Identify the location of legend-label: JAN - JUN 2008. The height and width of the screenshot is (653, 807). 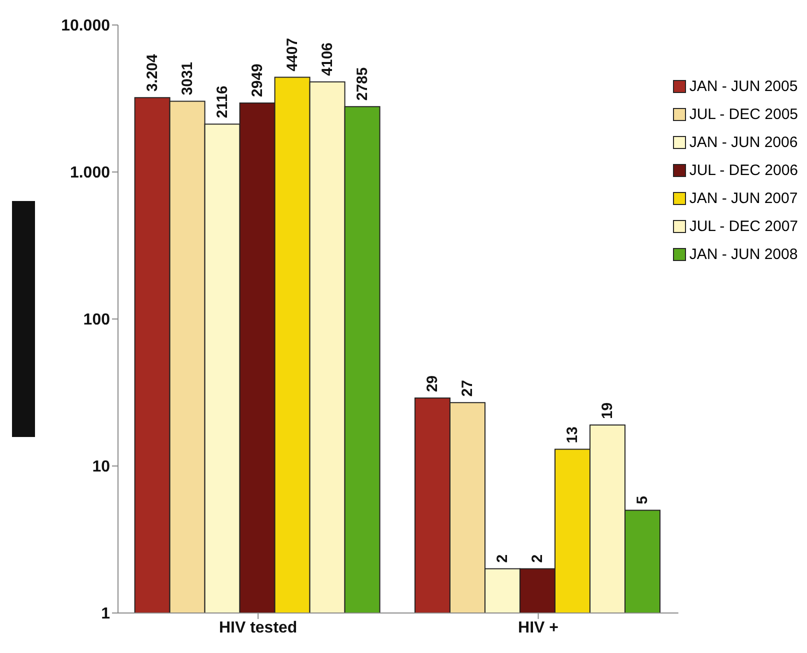
(743, 254).